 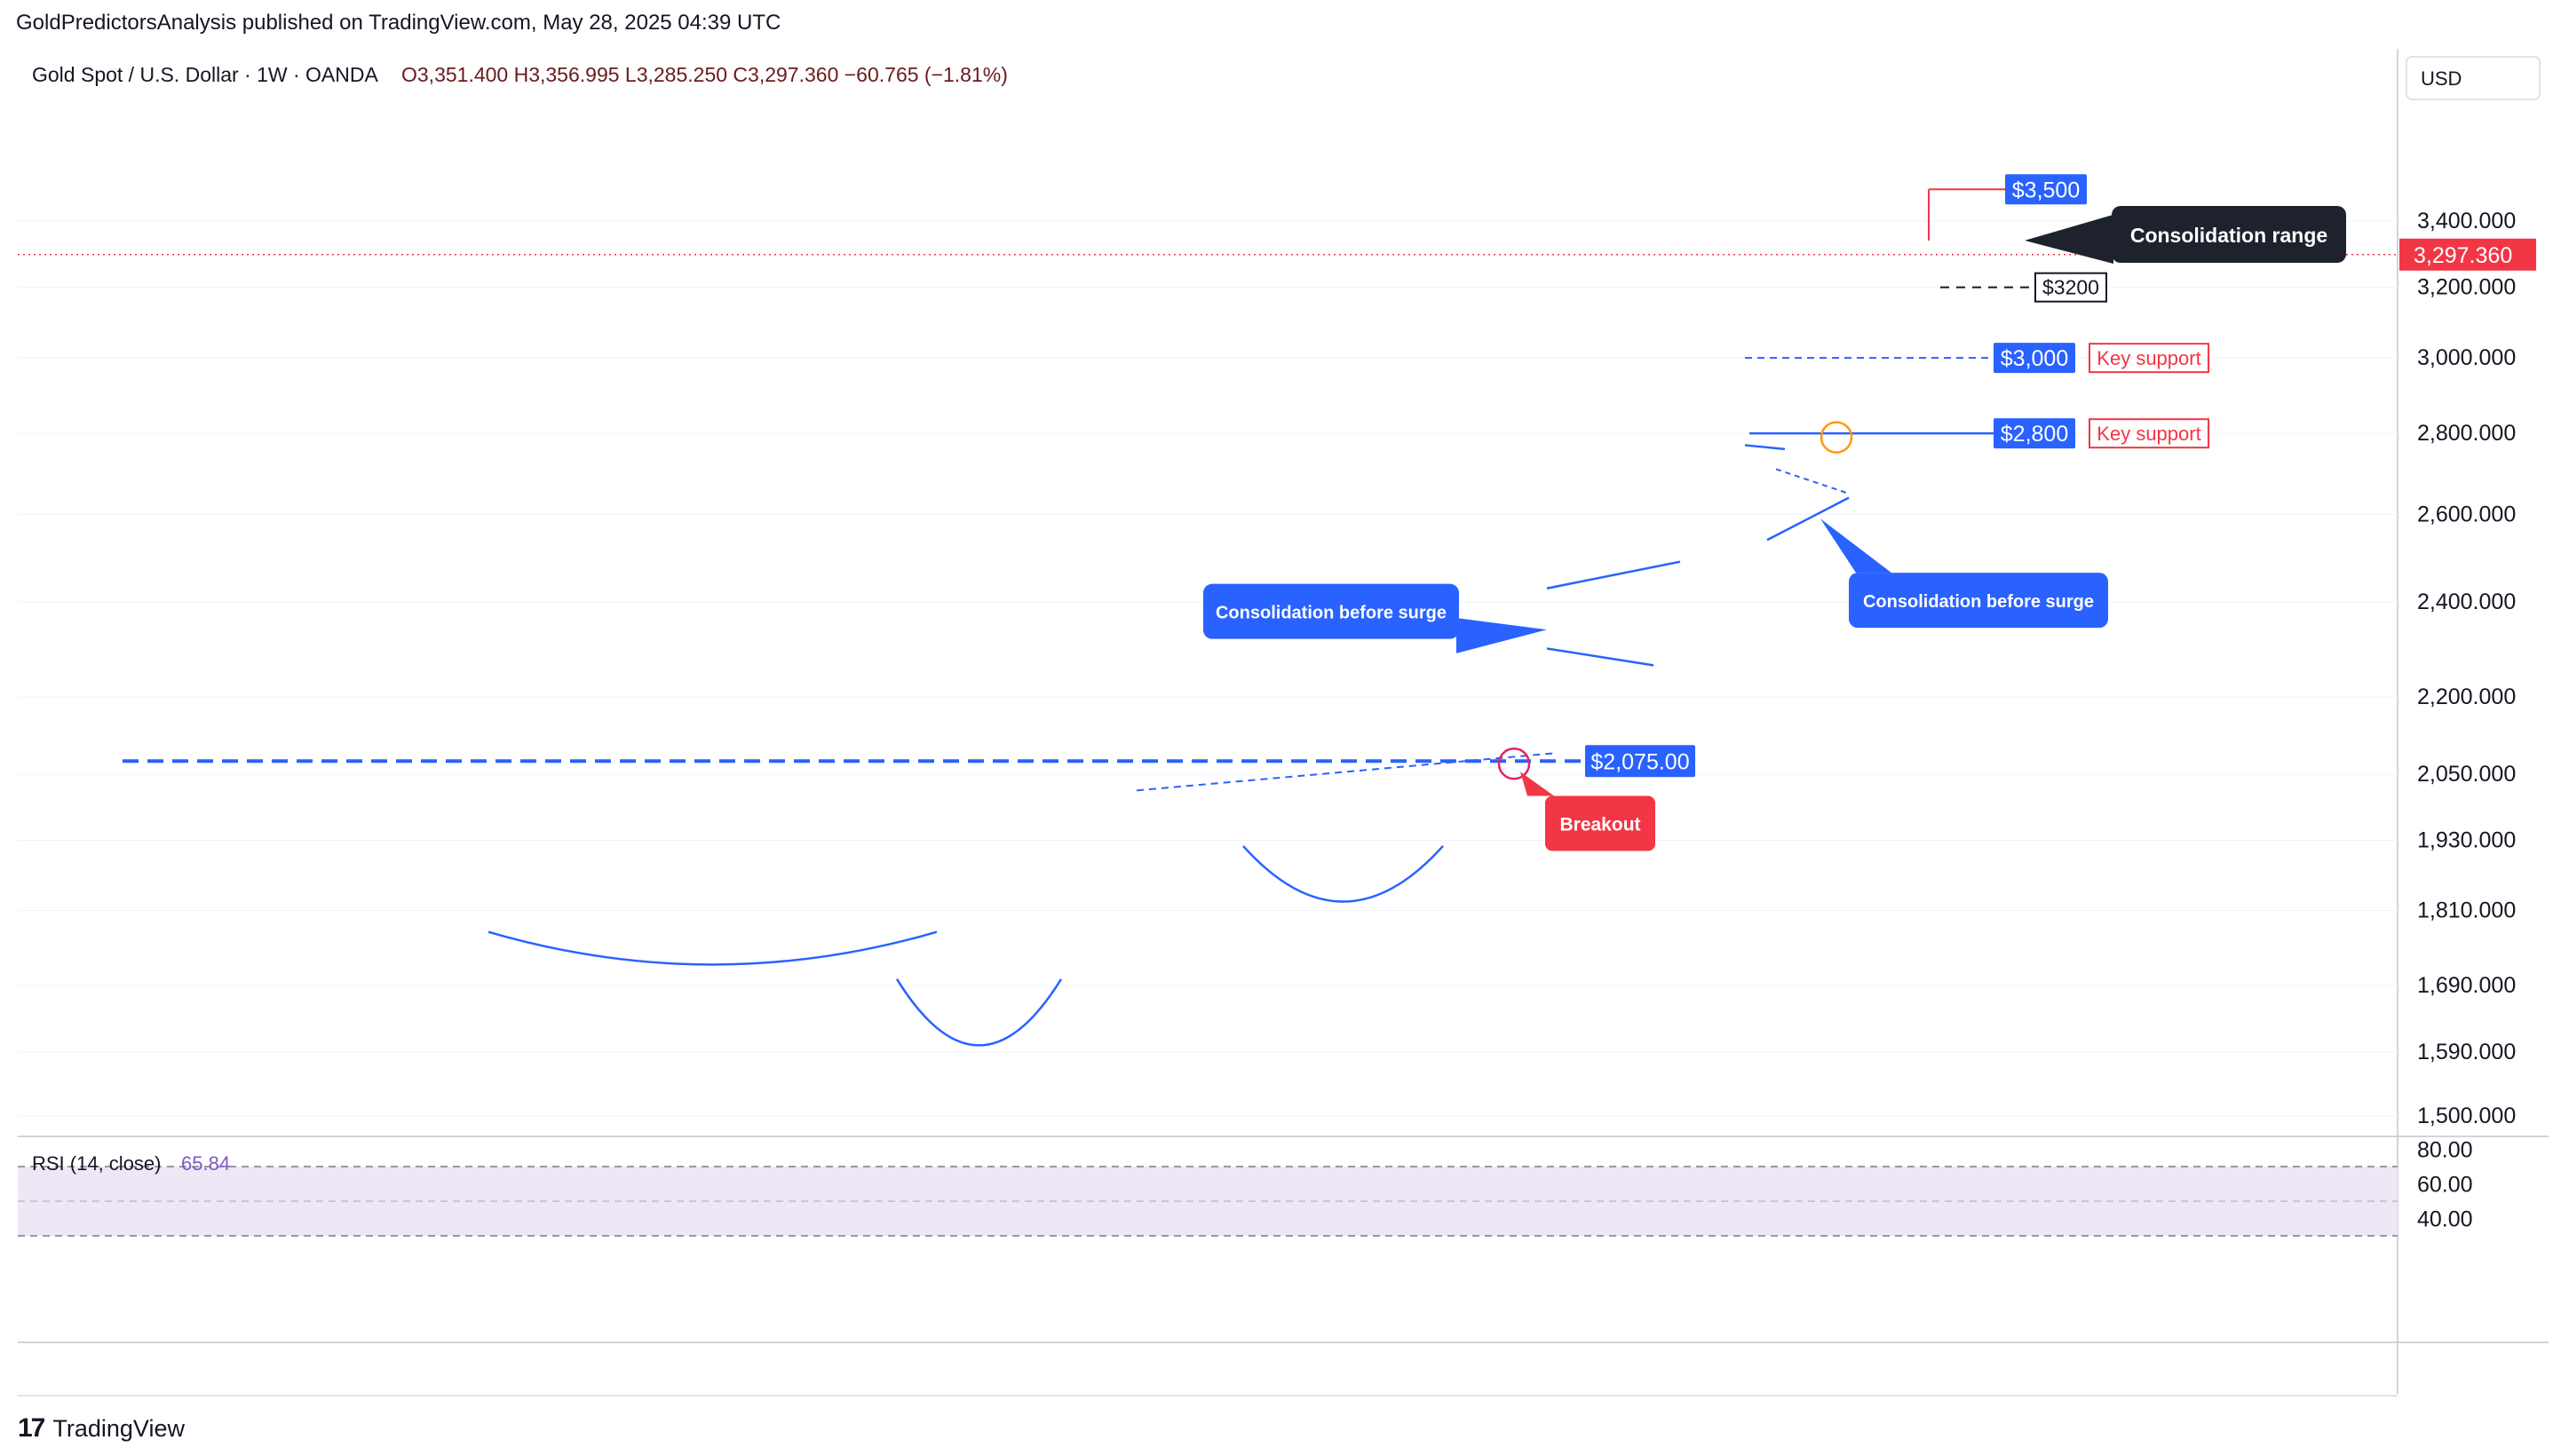 I want to click on price-tick-label: 2,050.000, so click(x=2466, y=774).